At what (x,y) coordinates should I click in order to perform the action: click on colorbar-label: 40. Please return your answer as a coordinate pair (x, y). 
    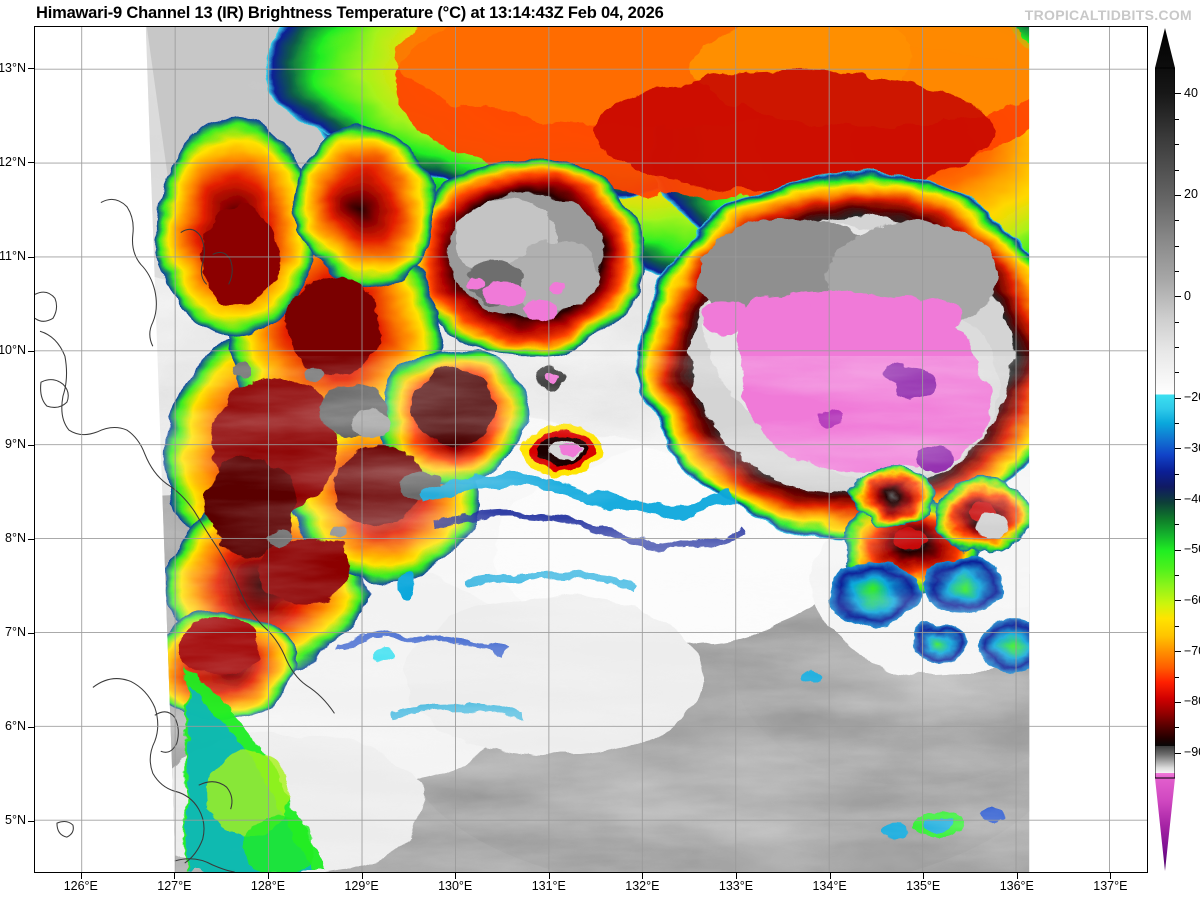
    Looking at the image, I should click on (1191, 93).